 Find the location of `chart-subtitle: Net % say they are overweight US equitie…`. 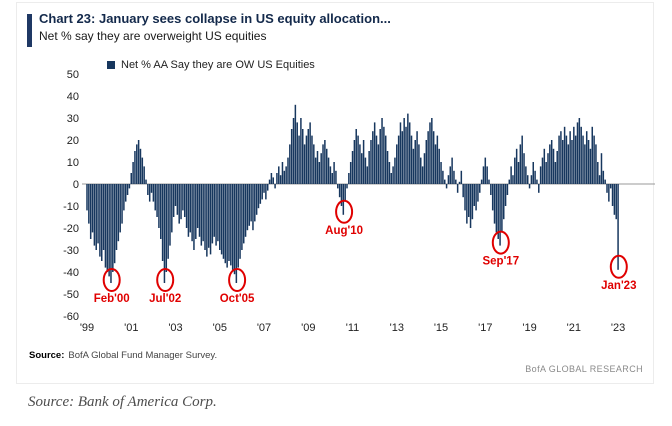

chart-subtitle: Net % say they are overweight US equitie… is located at coordinates (153, 36).